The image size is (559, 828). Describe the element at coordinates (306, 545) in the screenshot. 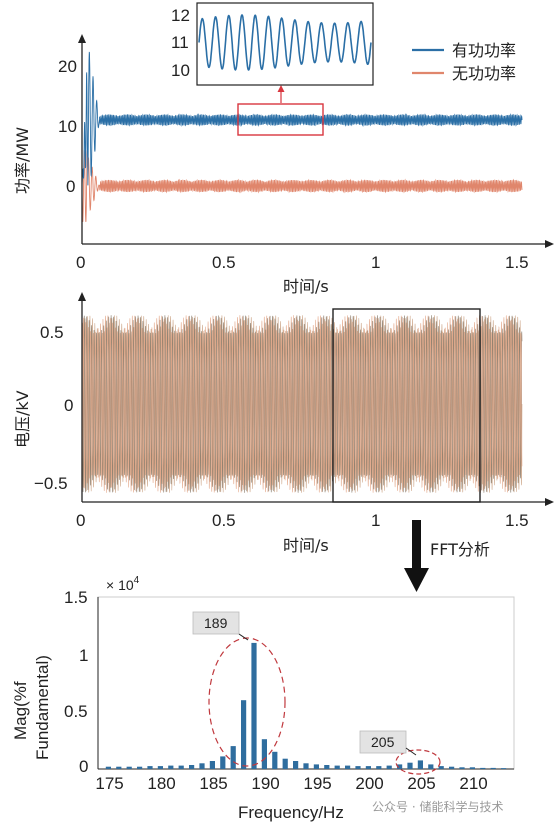

I see `voltage-x-label: 时间/s` at that location.